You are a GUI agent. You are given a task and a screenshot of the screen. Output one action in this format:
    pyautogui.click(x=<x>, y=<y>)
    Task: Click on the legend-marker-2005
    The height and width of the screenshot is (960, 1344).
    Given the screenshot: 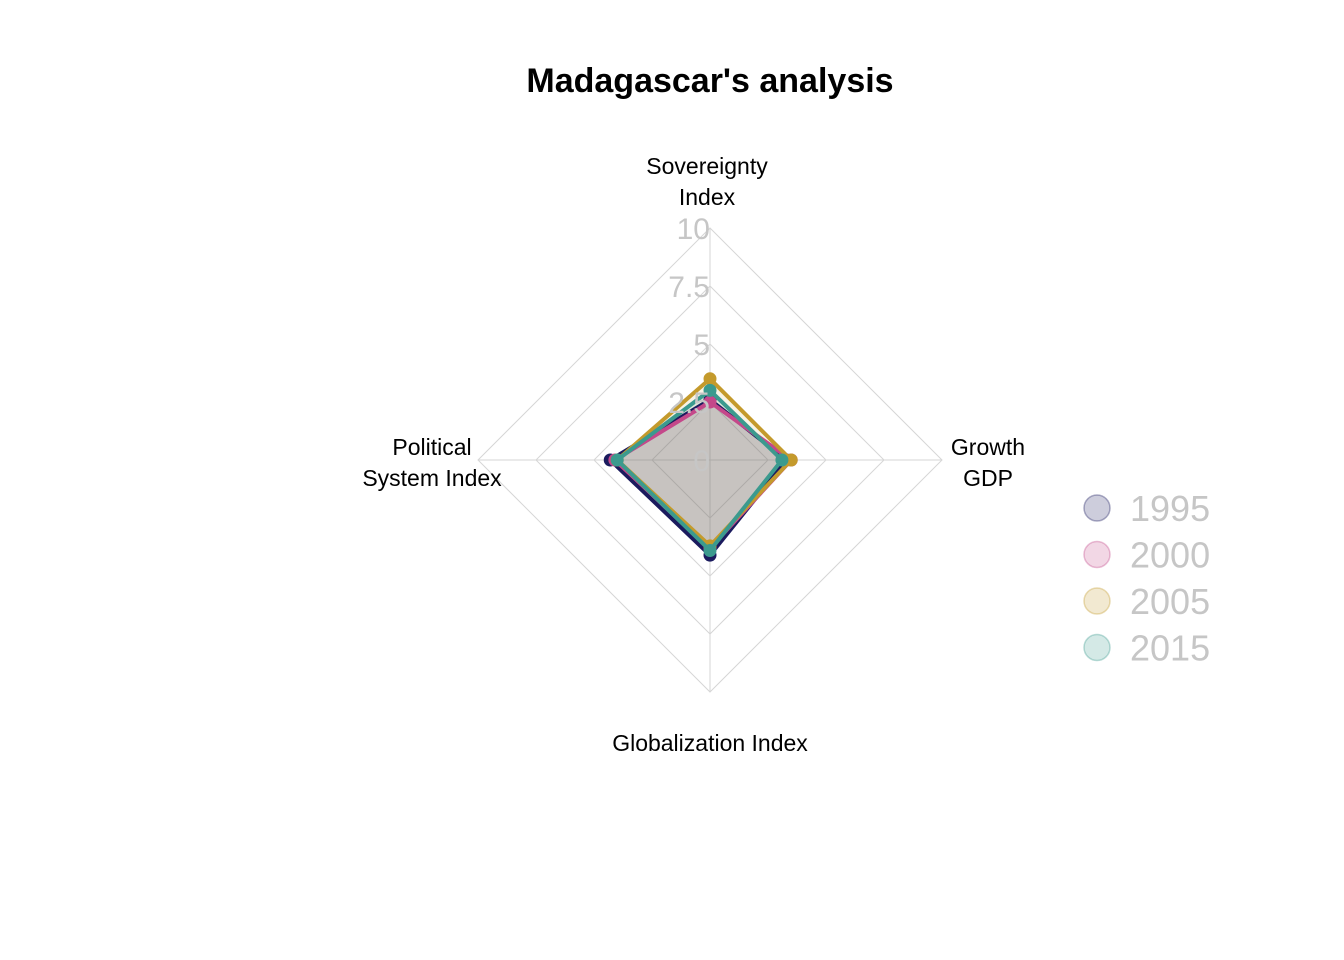 What is the action you would take?
    pyautogui.click(x=1097, y=601)
    